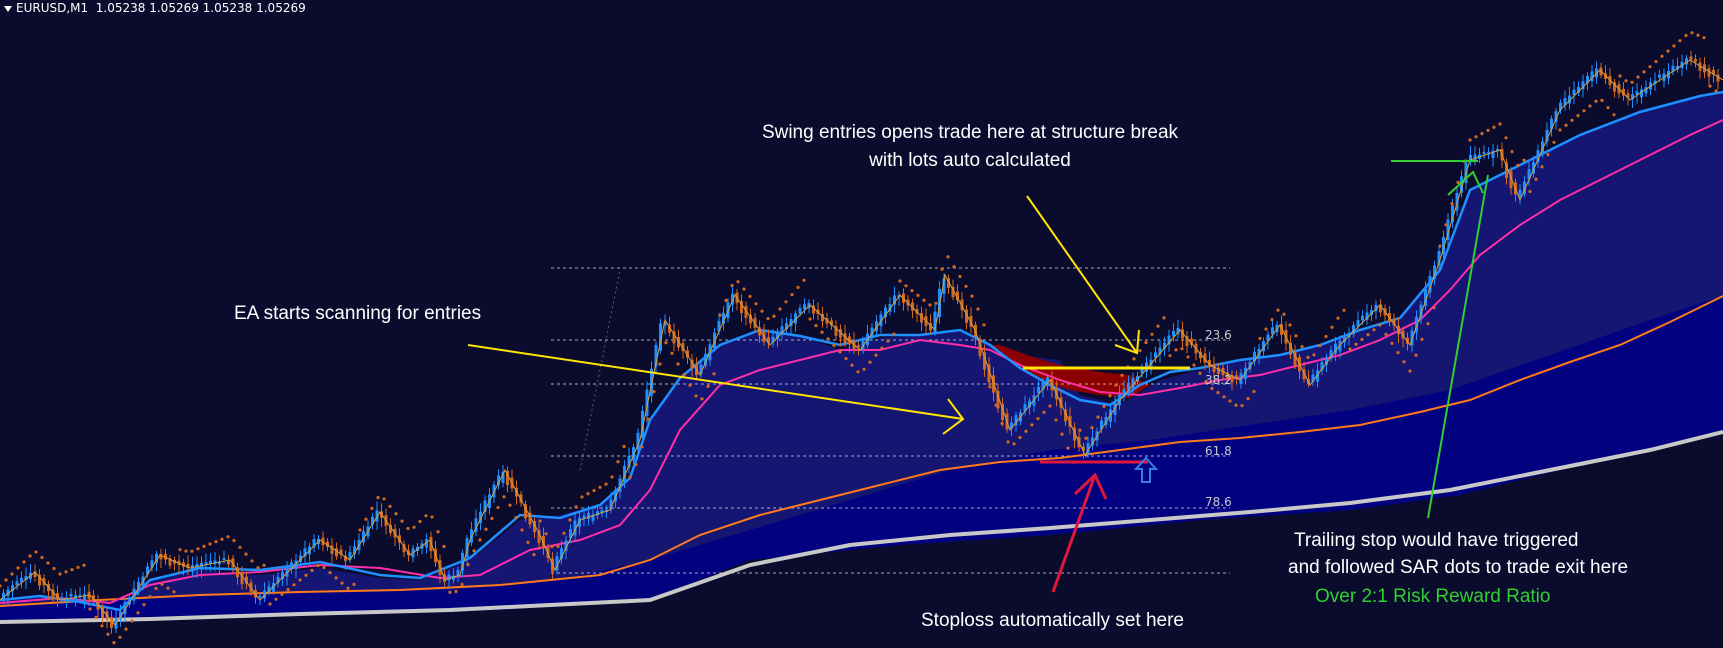 The image size is (1723, 648). Describe the element at coordinates (8, 8) in the screenshot. I see `chevron-down-icon` at that location.